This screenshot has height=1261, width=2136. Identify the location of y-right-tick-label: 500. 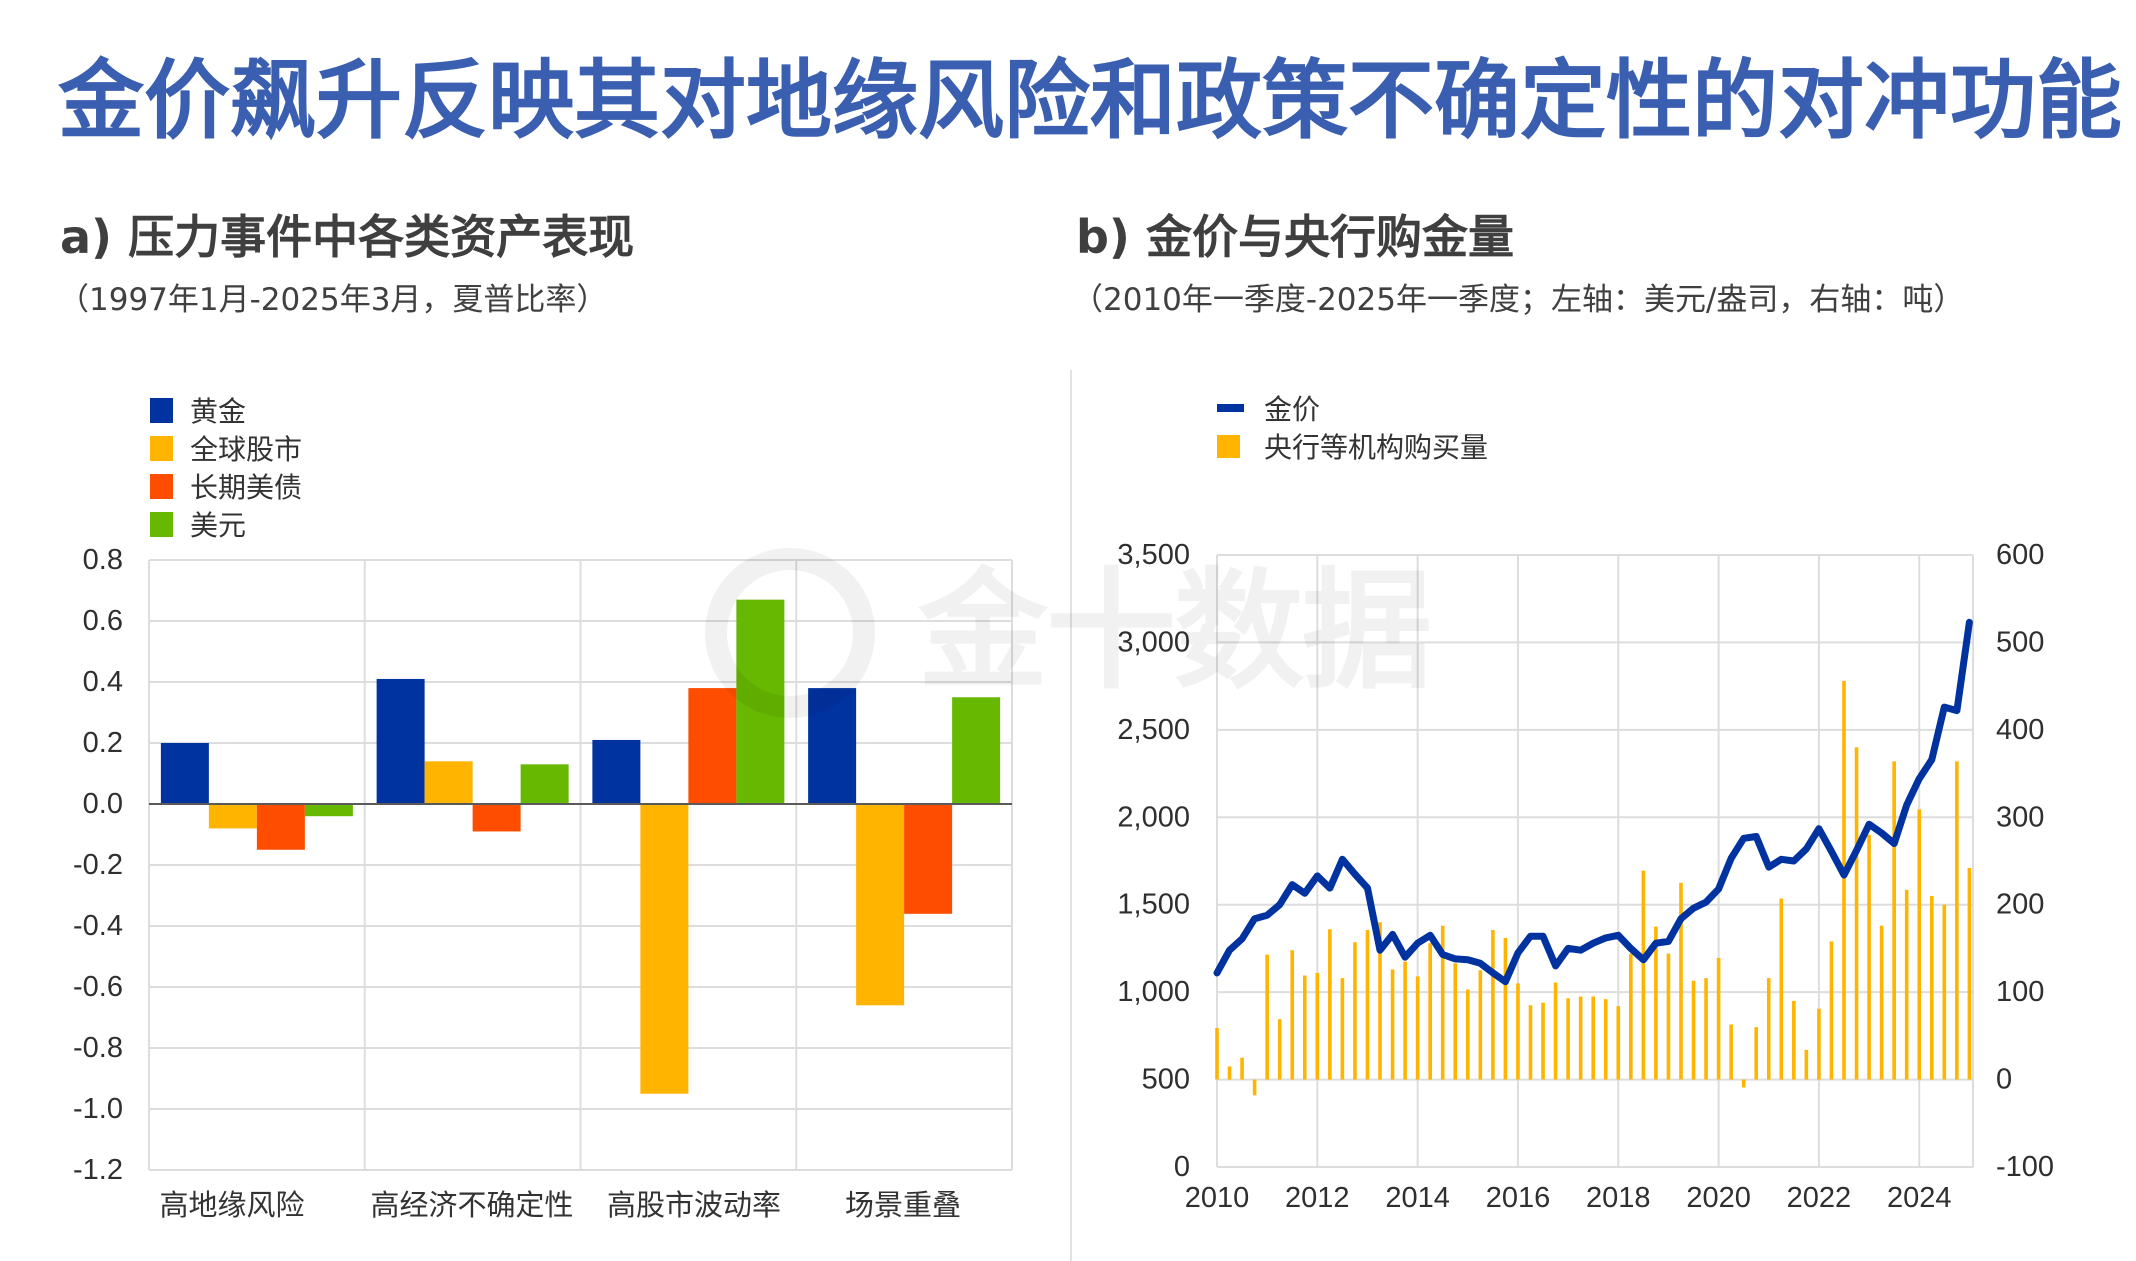
(2020, 642).